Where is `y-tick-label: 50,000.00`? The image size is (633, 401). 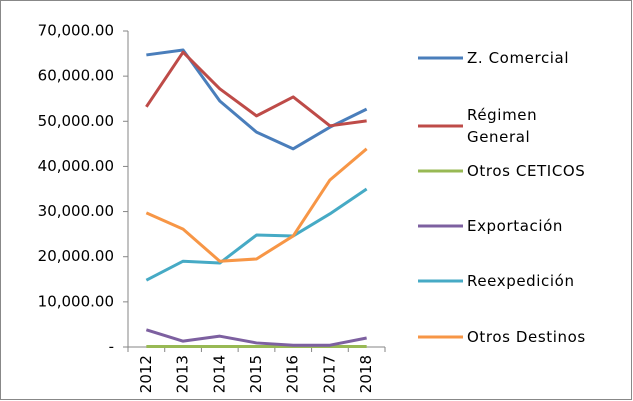 y-tick-label: 50,000.00 is located at coordinates (76, 121).